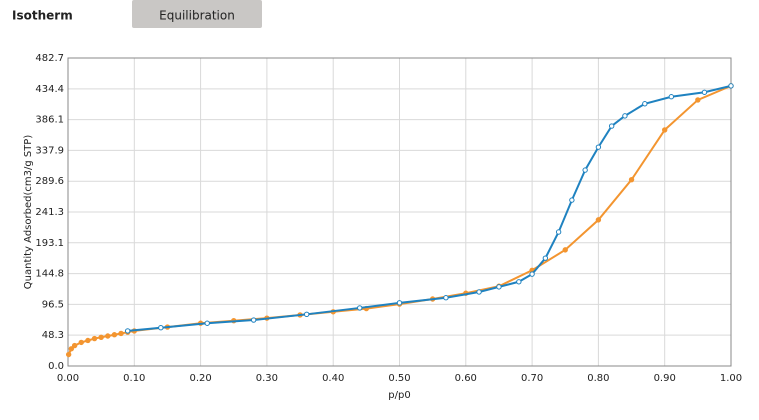  Describe the element at coordinates (49, 120) in the screenshot. I see `y-tick-label: 386.1` at that location.